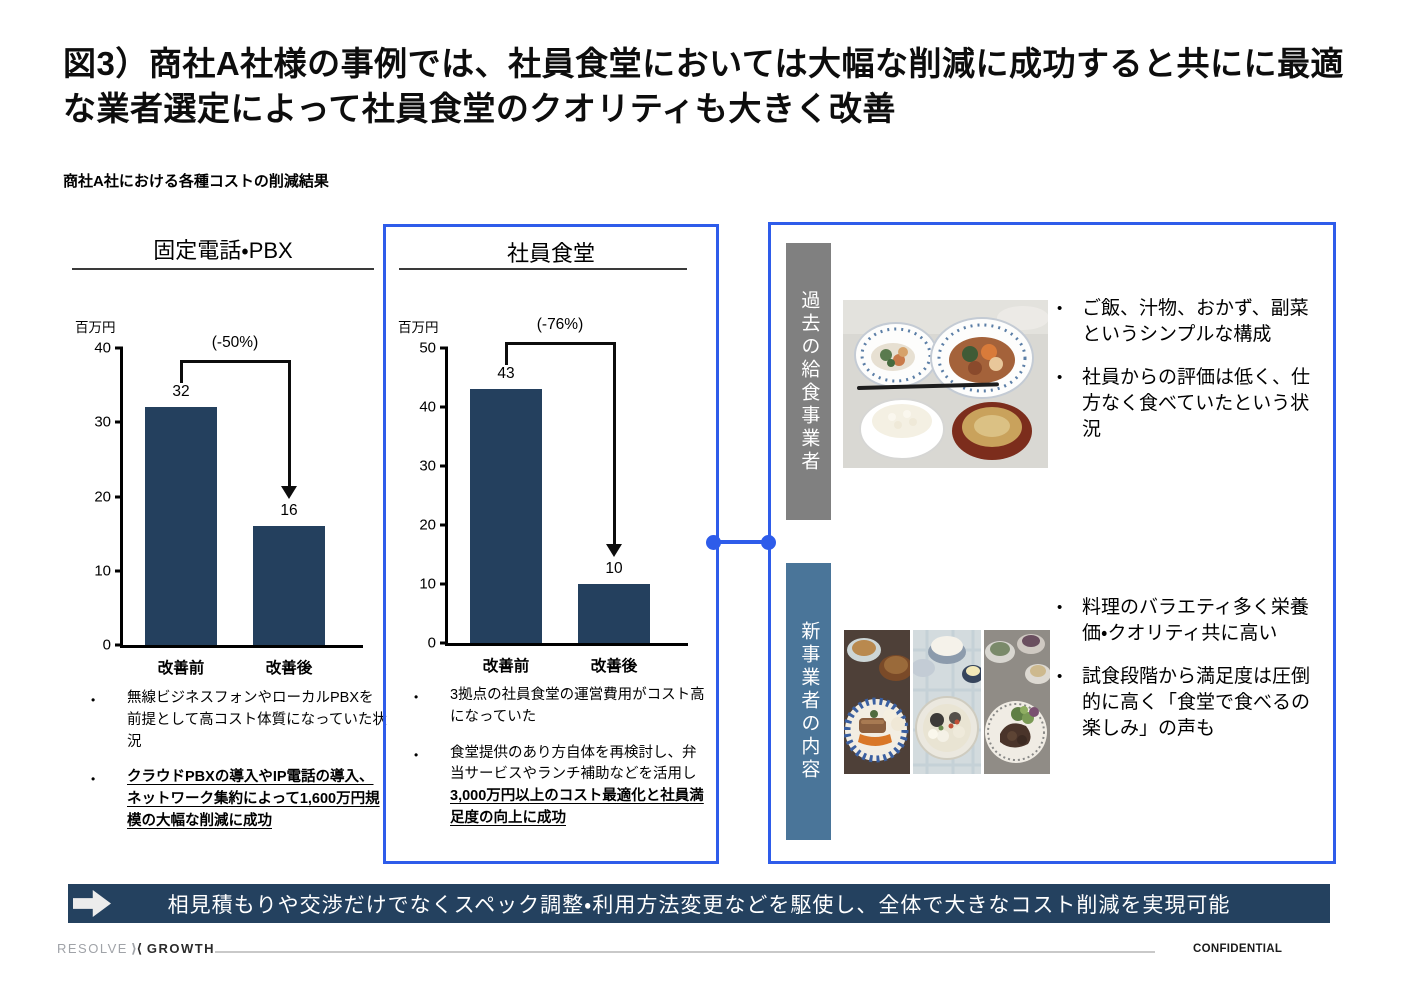 The width and height of the screenshot is (1403, 992). Describe the element at coordinates (289, 511) in the screenshot. I see `bar-value-label: 16` at that location.